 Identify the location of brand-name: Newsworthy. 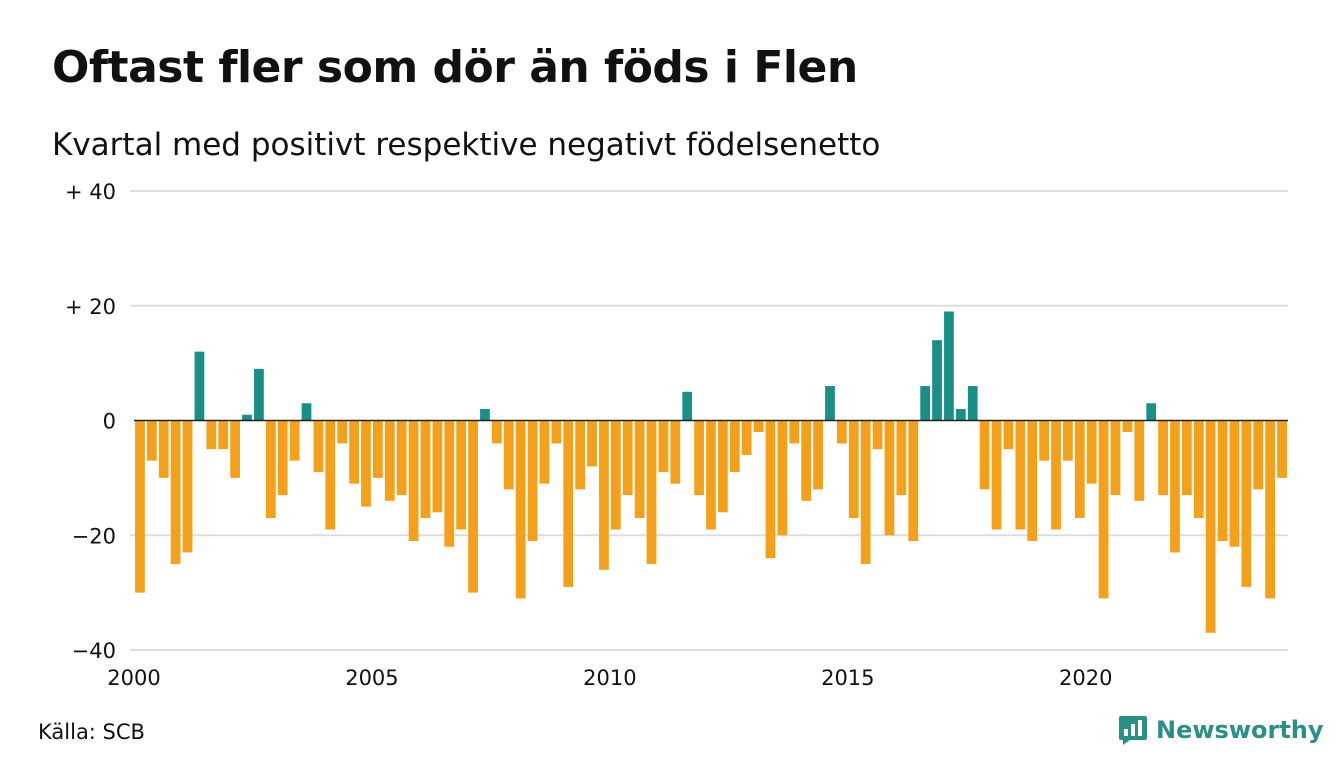
(1240, 730).